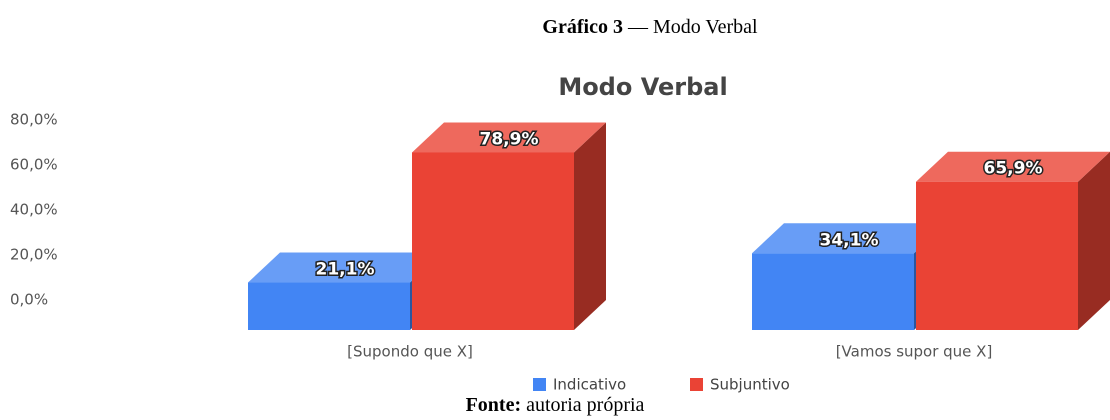 The height and width of the screenshot is (420, 1110). Describe the element at coordinates (34, 210) in the screenshot. I see `y-tick-label: 40,0%` at that location.